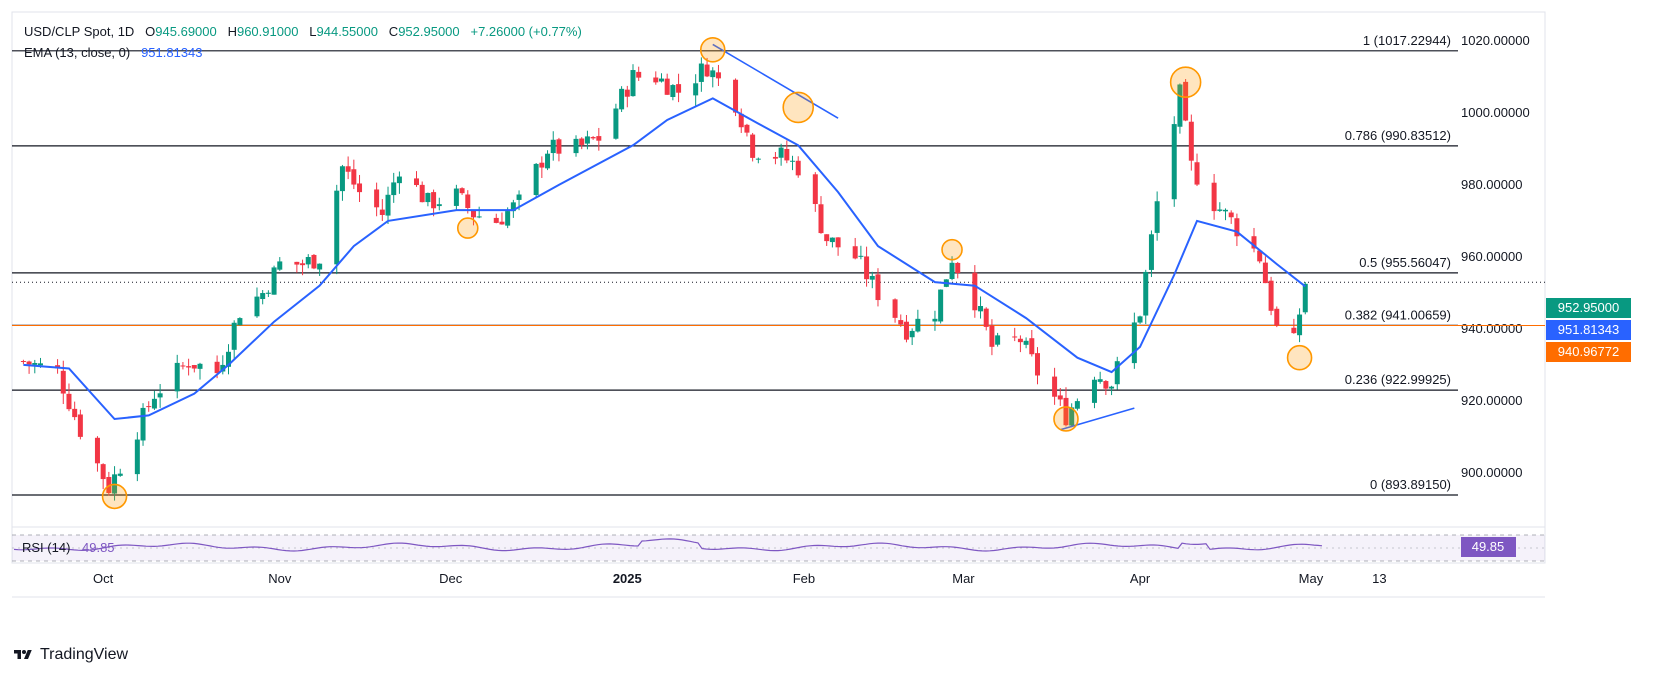 This screenshot has width=1656, height=675. What do you see at coordinates (1495, 40) in the screenshot?
I see `y-tick-label: 1020.00000` at bounding box center [1495, 40].